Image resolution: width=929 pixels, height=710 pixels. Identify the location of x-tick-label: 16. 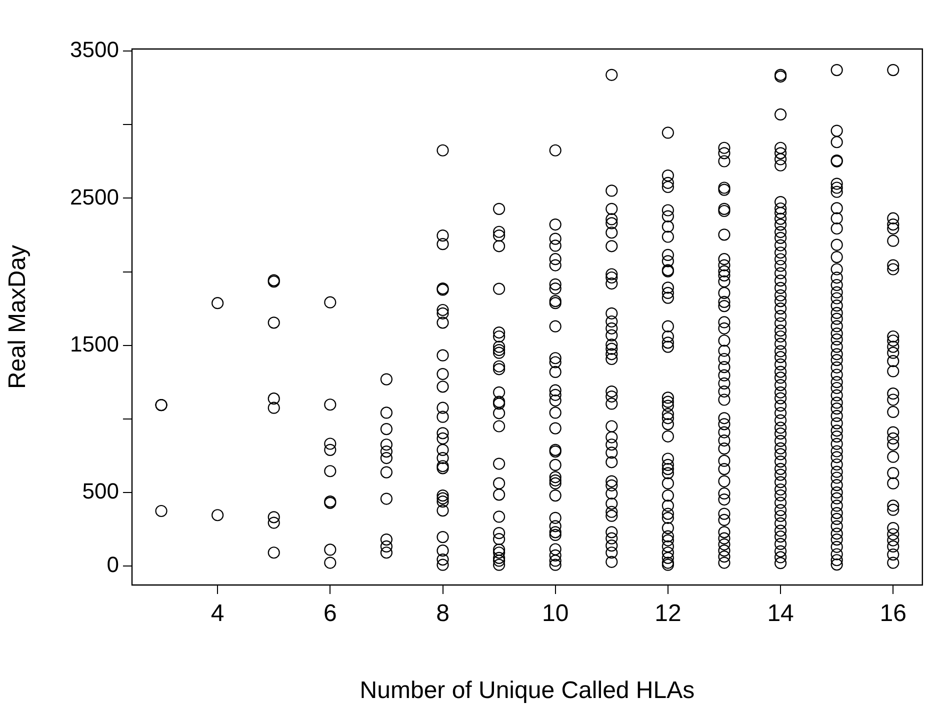
(893, 614).